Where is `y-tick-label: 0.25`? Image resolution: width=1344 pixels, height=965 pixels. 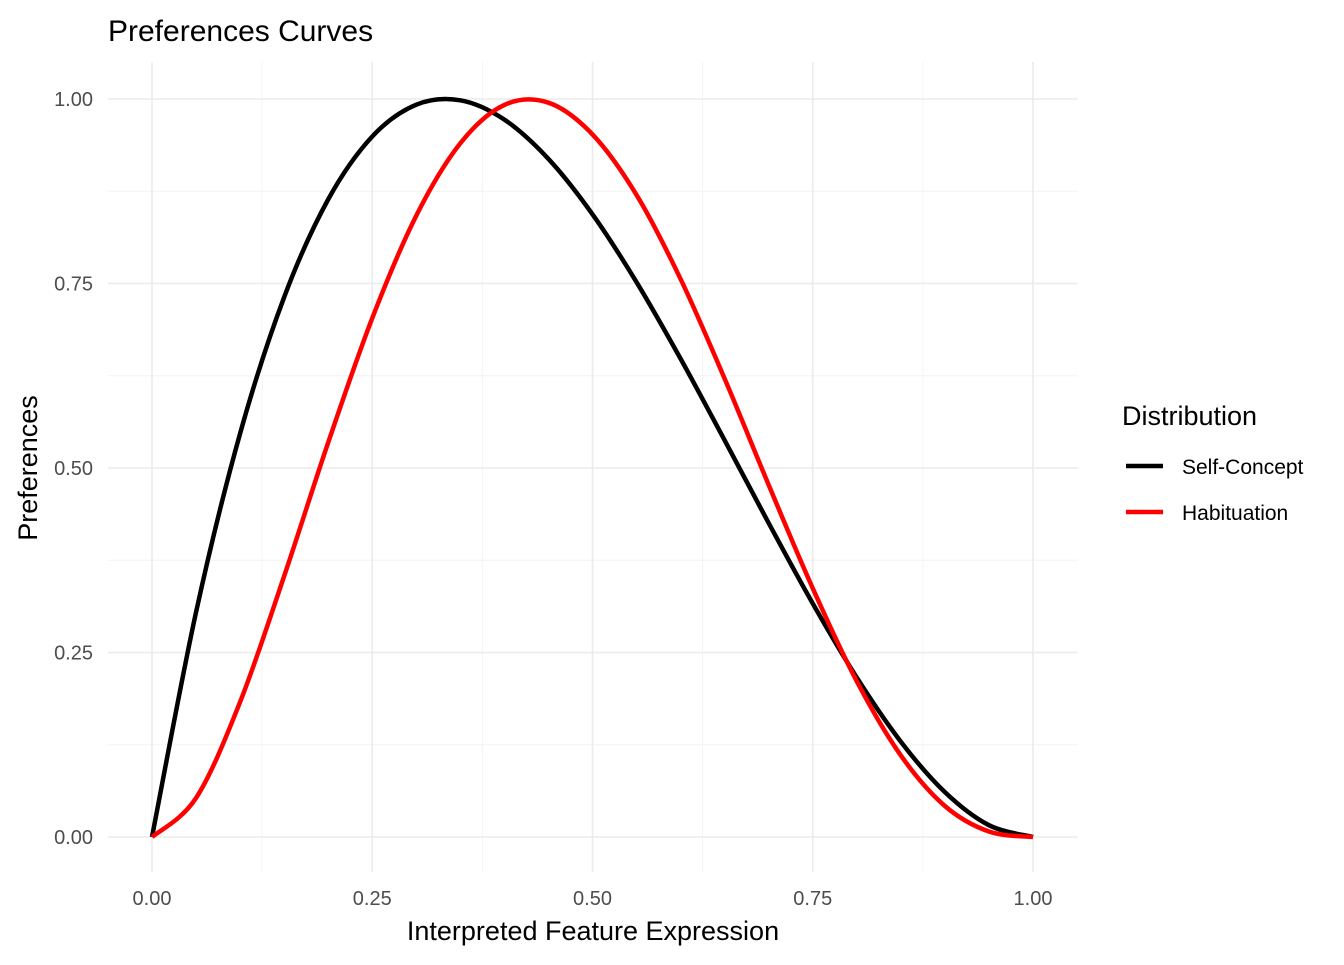 y-tick-label: 0.25 is located at coordinates (73, 654).